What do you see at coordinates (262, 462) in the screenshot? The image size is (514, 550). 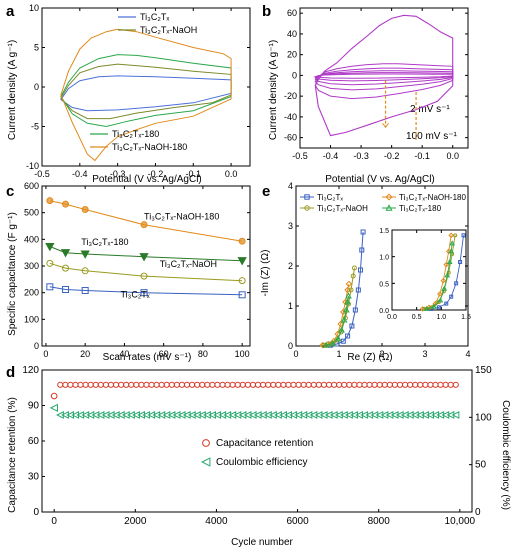 I see `chart-d-legend-coulombic: Coulombic efficiency` at bounding box center [262, 462].